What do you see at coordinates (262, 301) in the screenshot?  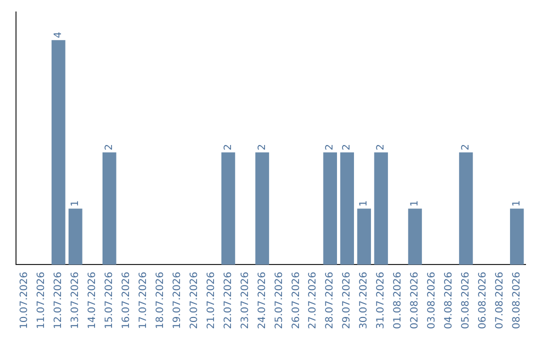 I see `x-tick-label: 24.07.2026` at bounding box center [262, 301].